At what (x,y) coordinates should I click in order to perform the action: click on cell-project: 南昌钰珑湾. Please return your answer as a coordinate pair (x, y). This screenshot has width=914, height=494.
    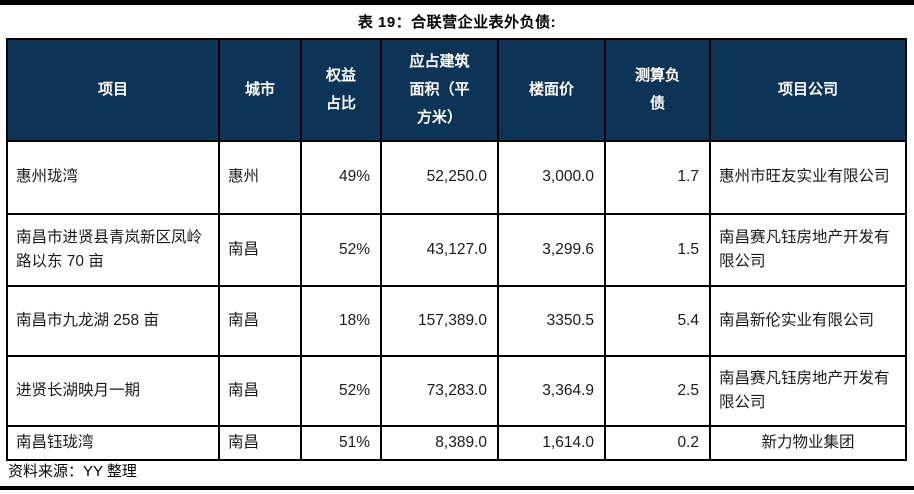
    Looking at the image, I should click on (113, 443).